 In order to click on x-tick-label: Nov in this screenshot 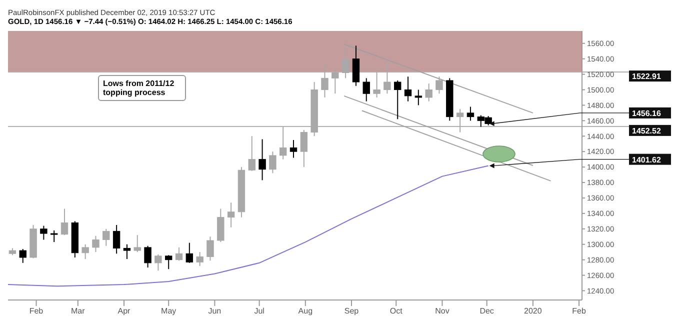, I will do `click(442, 311)`.